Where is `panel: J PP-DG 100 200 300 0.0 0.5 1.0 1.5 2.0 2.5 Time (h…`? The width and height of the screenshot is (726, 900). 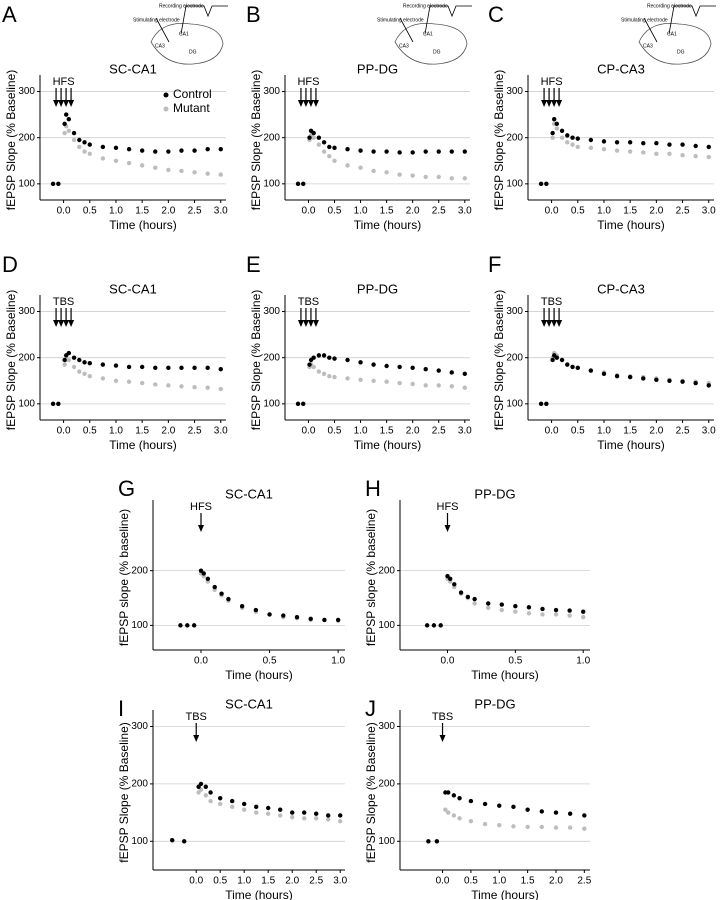 panel: J PP-DG 100 200 300 0.0 0.5 1.0 1.5 2.0 2.5 Time (h… is located at coordinates (478, 798).